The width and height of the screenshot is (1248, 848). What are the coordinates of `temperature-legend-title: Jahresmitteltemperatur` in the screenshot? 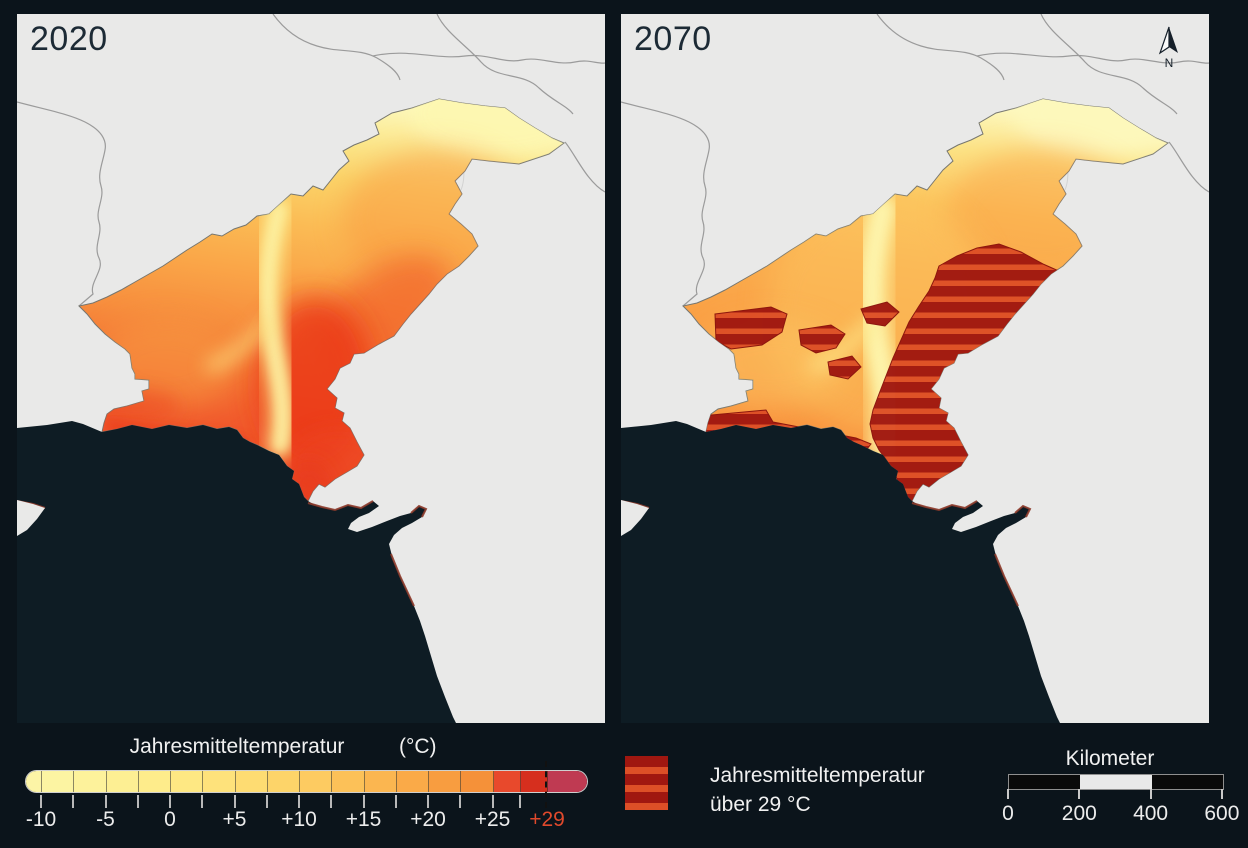 It's located at (237, 746).